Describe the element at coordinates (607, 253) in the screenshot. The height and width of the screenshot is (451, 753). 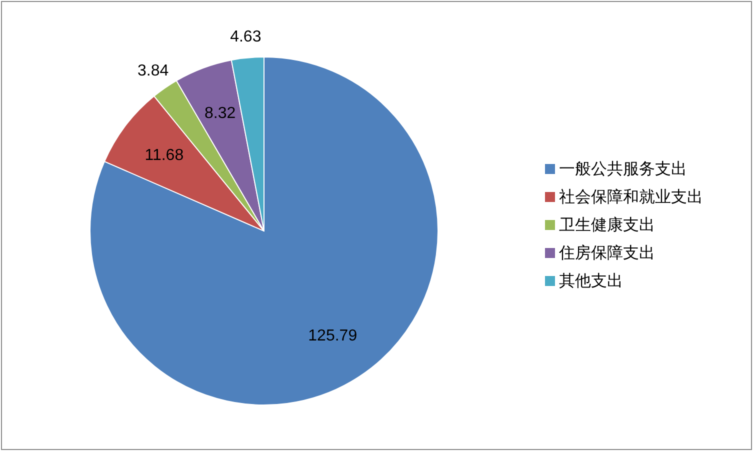
I see `legend-label: 住房保障支出` at that location.